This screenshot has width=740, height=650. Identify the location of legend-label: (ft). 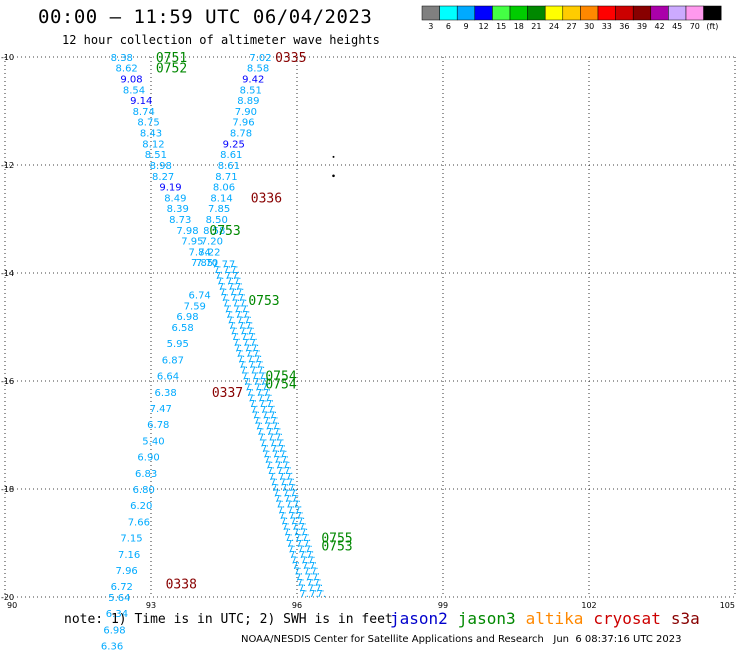
(712, 26).